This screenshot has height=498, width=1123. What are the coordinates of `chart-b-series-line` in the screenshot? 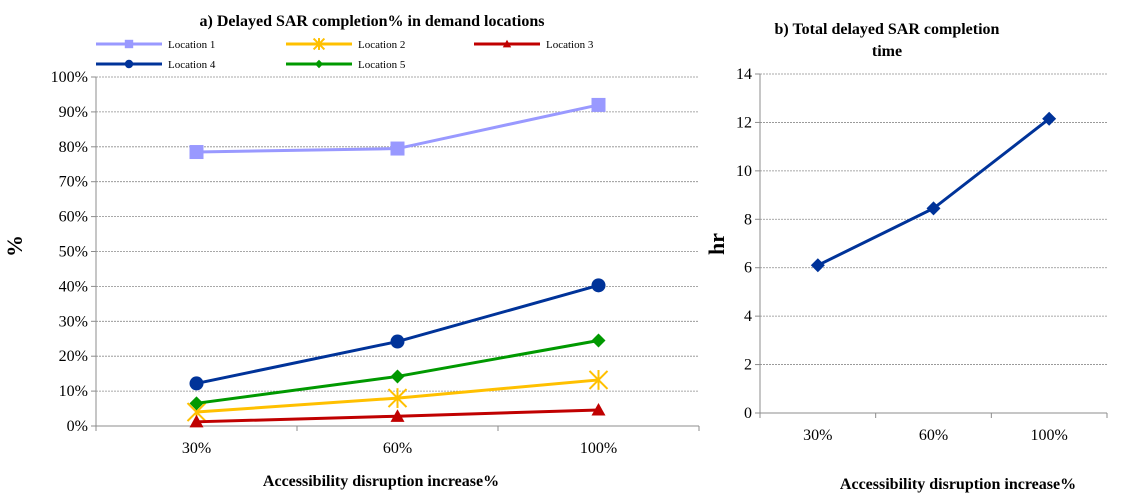 It's located at (934, 192).